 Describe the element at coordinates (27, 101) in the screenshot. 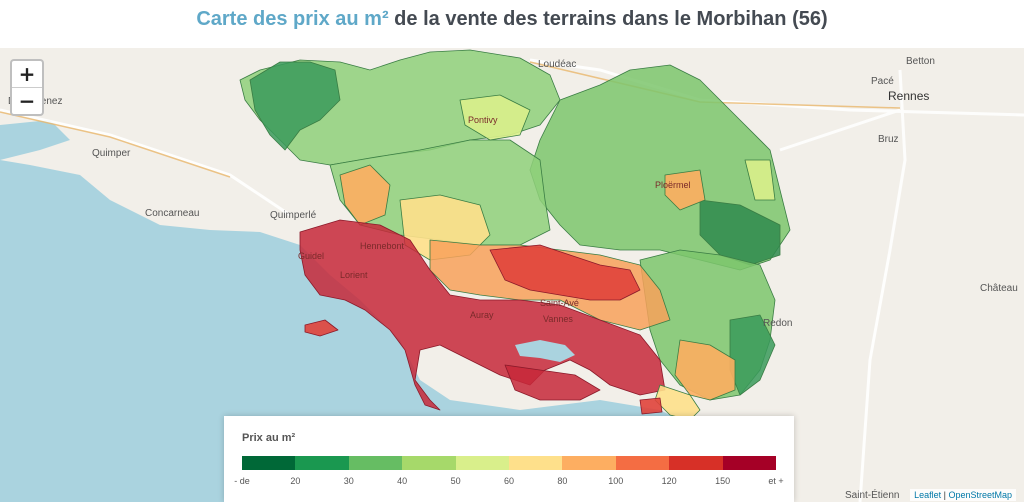

I see `zoom-out-button: −` at that location.